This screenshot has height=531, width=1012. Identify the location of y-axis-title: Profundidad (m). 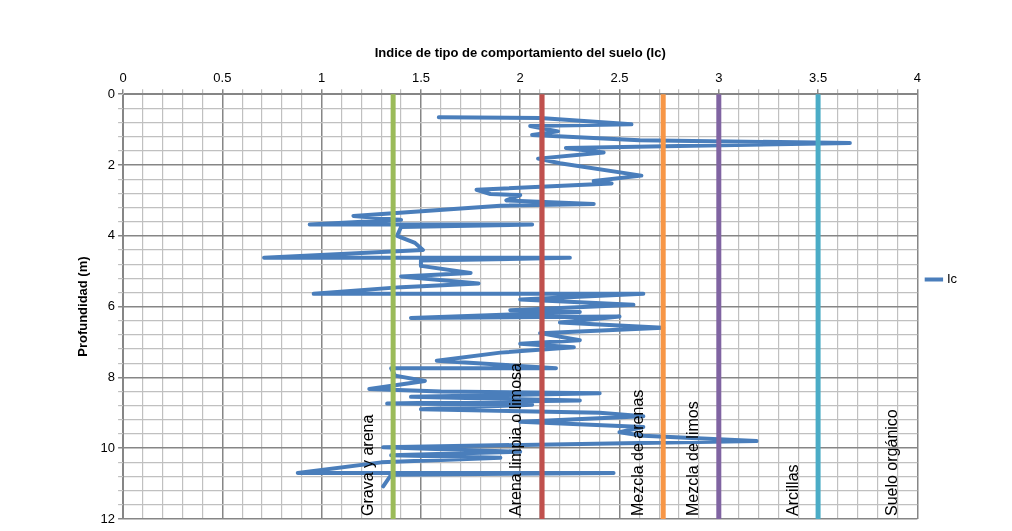
(83, 306).